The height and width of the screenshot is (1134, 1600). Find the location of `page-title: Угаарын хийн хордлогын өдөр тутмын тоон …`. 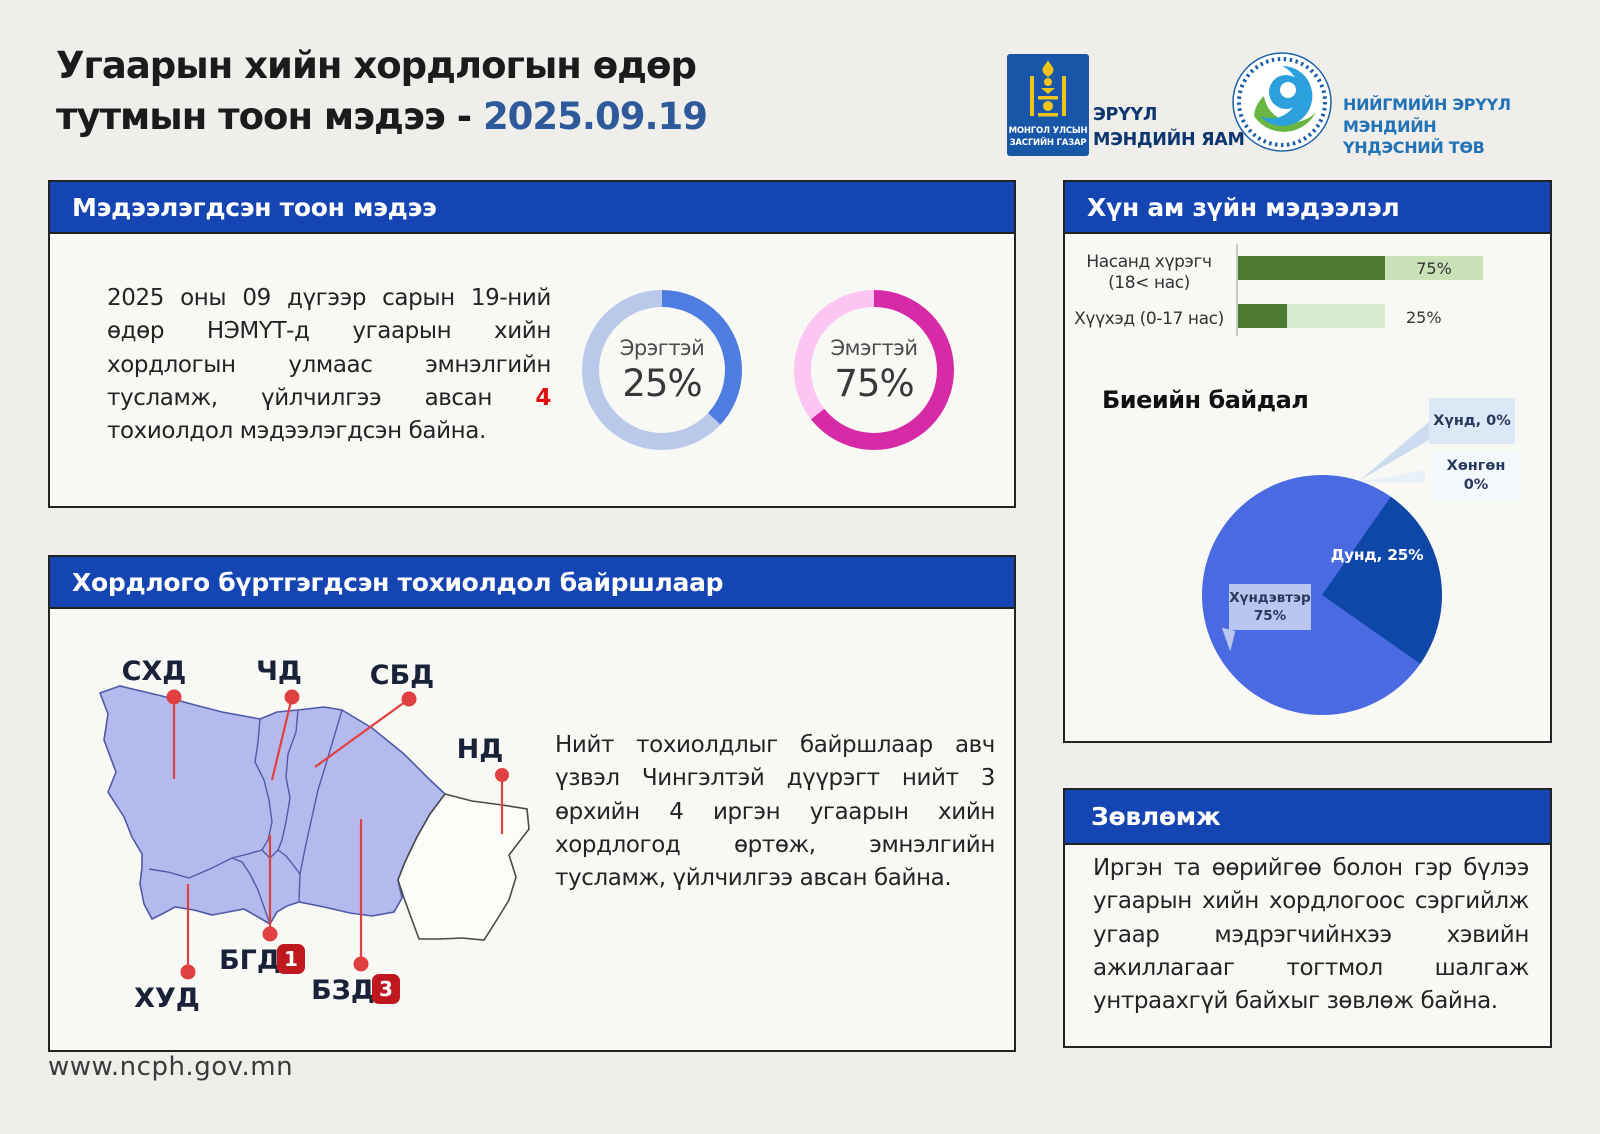

page-title: Угаарын хийн хордлогын өдөр тутмын тоон … is located at coordinates (382, 91).